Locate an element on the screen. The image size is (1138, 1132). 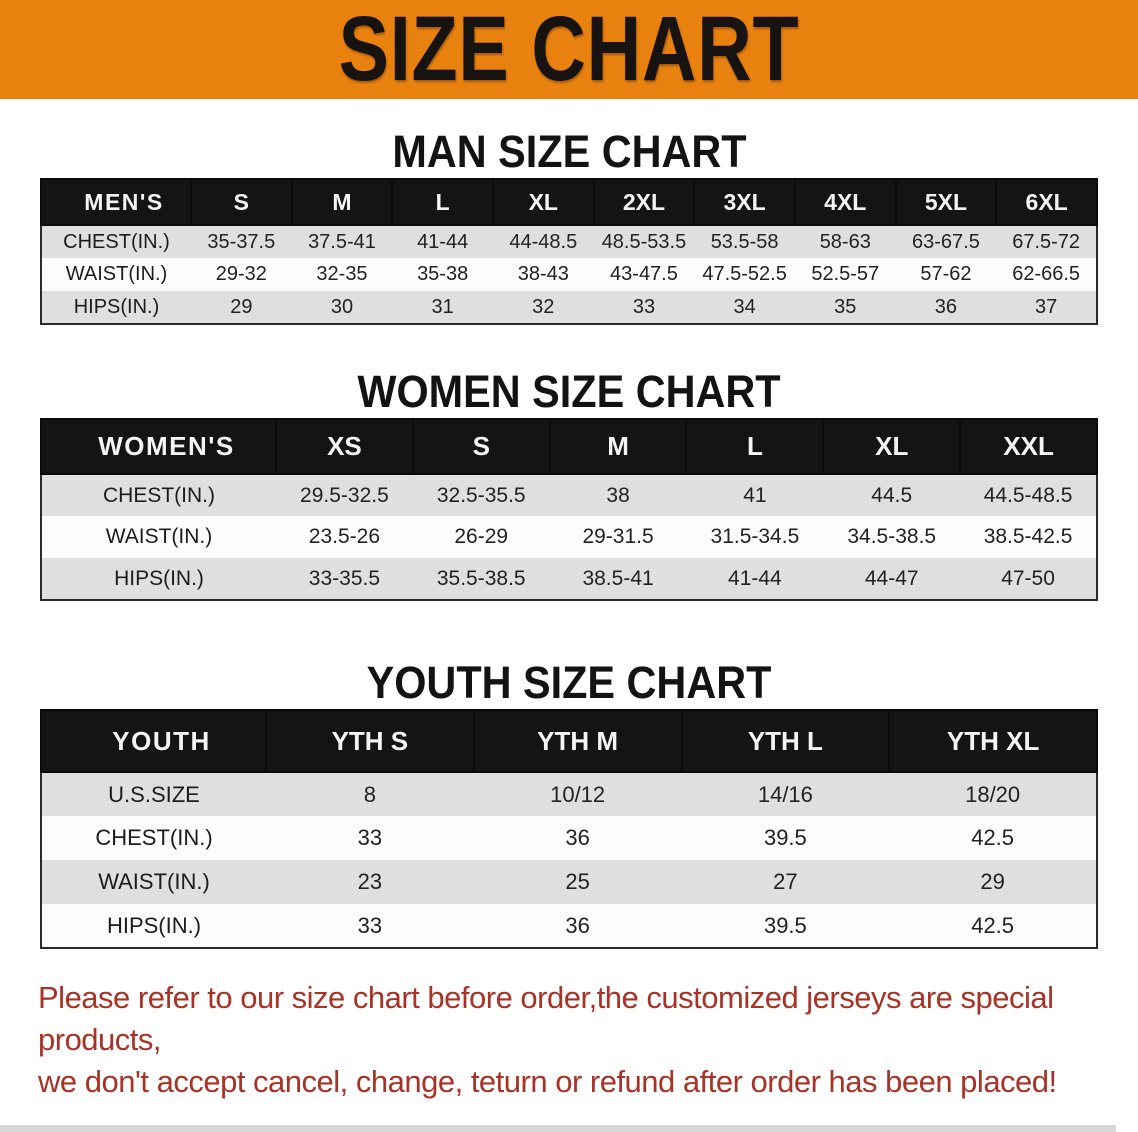
value-cell: 32.5-35.5 is located at coordinates (481, 495).